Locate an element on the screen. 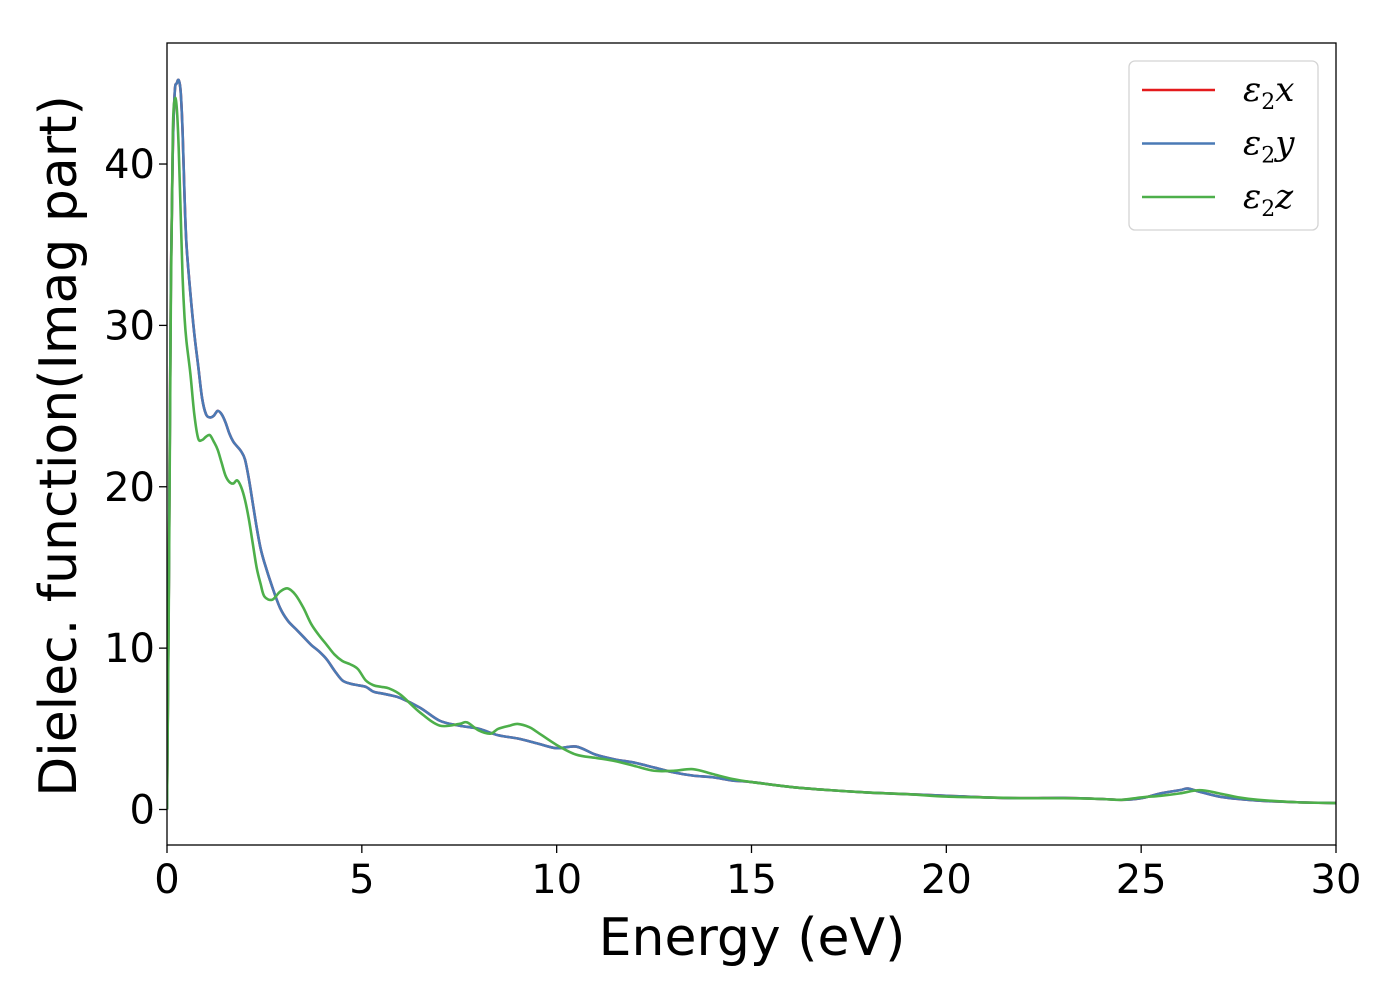  y-tick-label: 0 is located at coordinates (142, 810).